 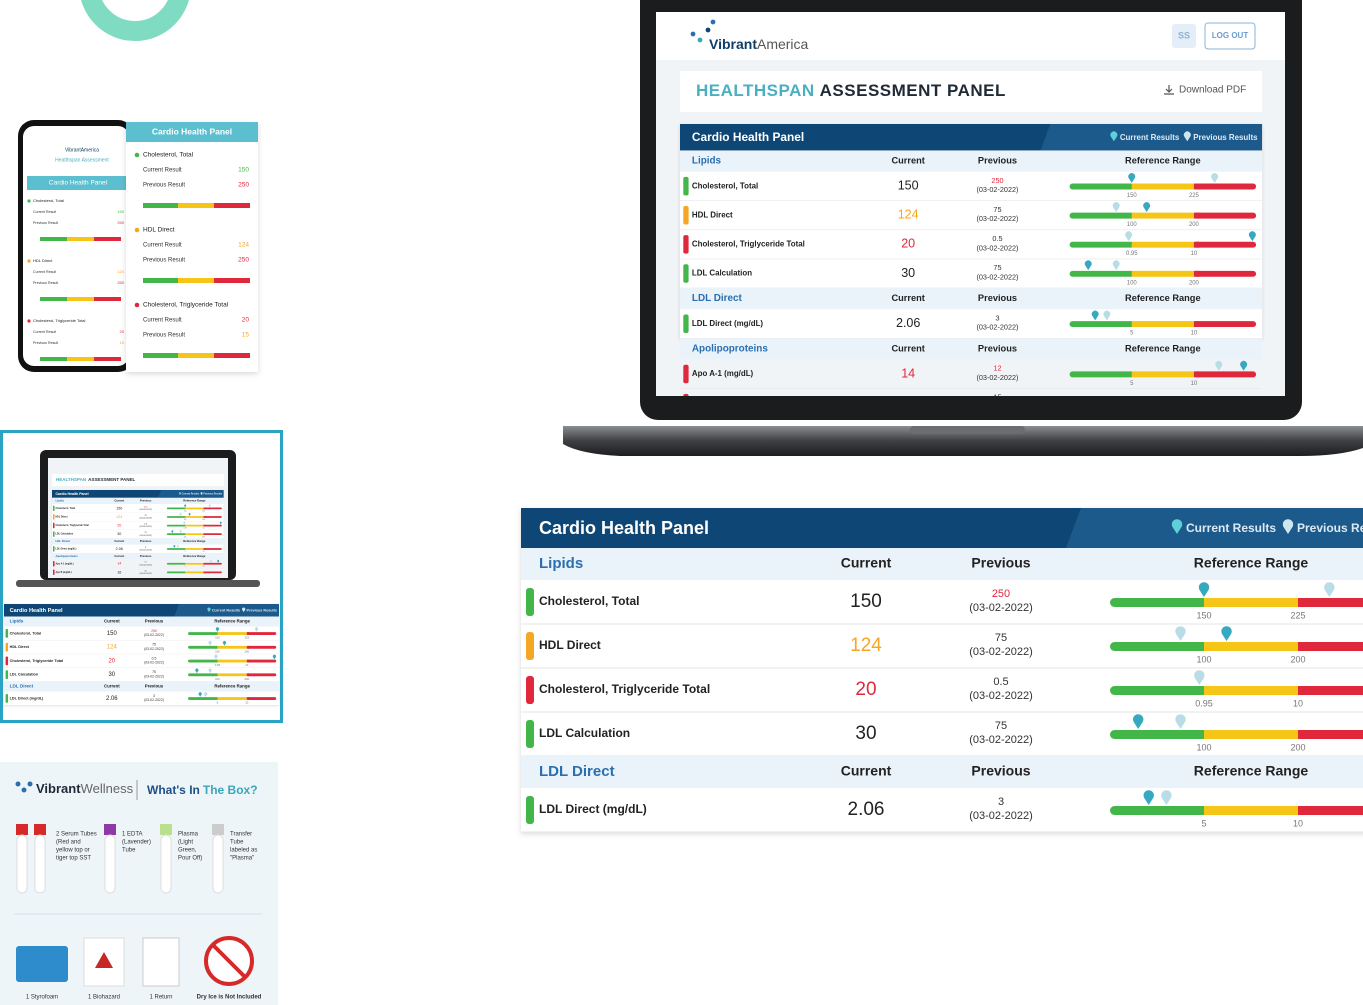 I want to click on logout-button, so click(x=1230, y=36).